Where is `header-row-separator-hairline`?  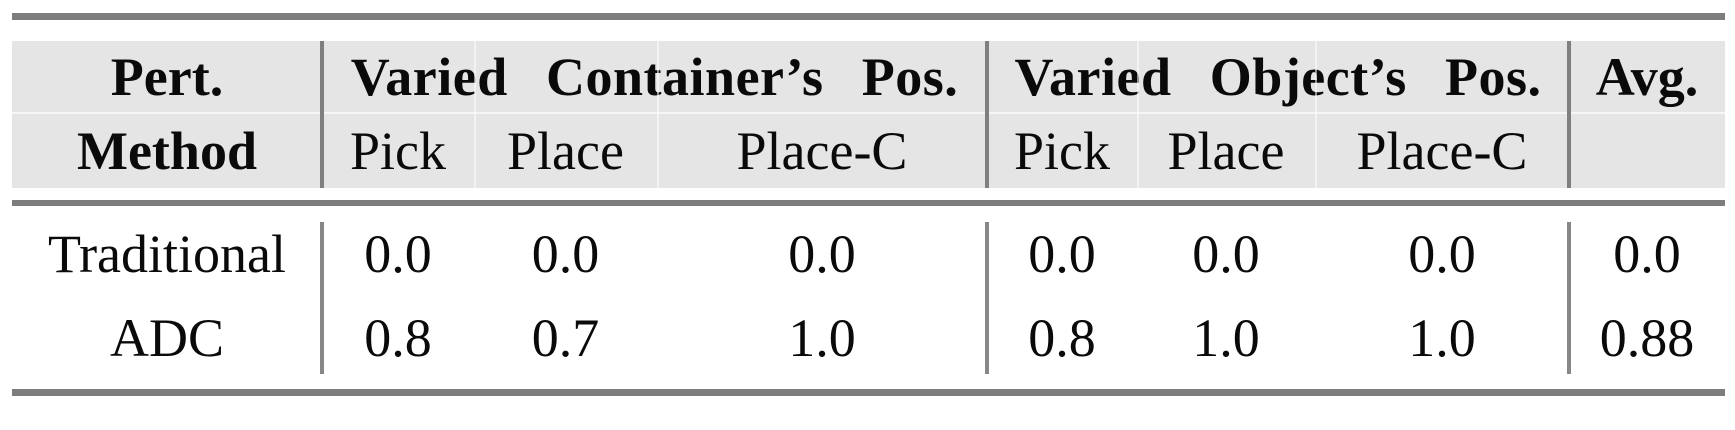 header-row-separator-hairline is located at coordinates (868, 113).